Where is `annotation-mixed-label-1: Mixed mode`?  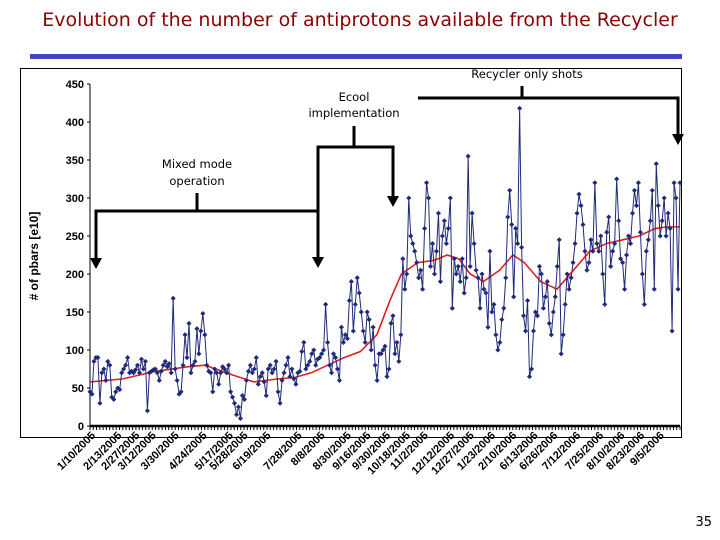
annotation-mixed-label-1: Mixed mode is located at coordinates (197, 164).